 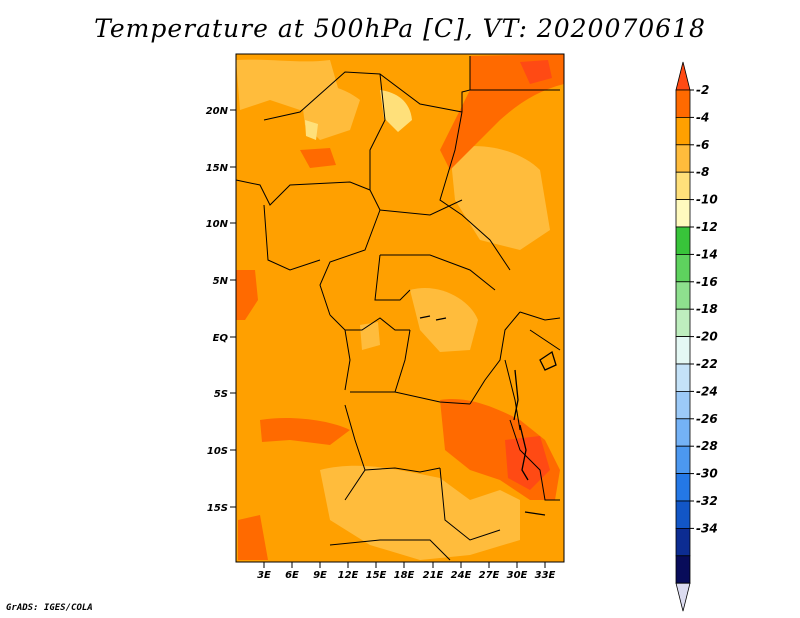 I want to click on colorbar-label: -12, so click(x=707, y=227).